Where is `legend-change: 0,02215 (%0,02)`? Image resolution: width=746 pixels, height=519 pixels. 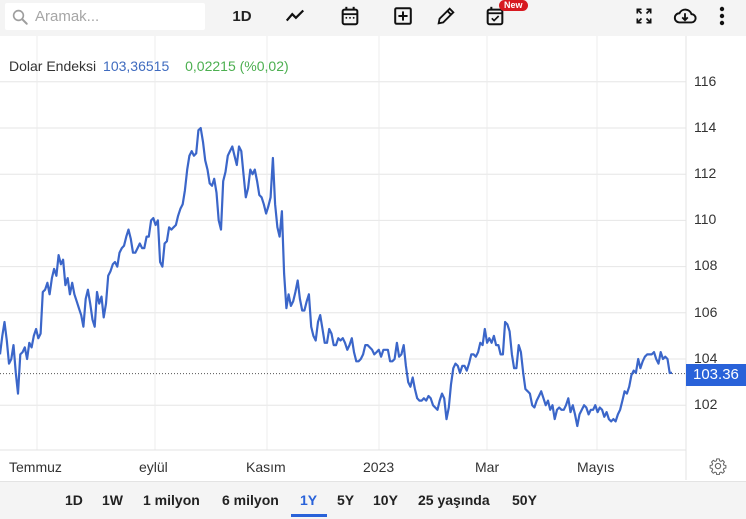 legend-change: 0,02215 (%0,02) is located at coordinates (237, 66).